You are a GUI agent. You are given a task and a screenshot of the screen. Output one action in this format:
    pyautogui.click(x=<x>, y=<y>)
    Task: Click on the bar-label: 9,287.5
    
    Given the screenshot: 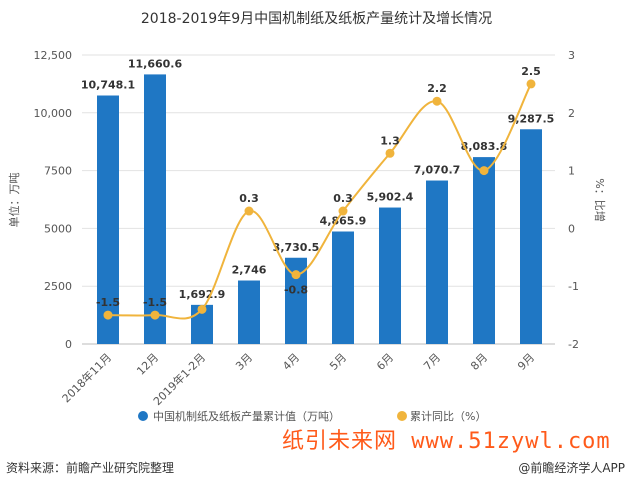 What is the action you would take?
    pyautogui.click(x=531, y=118)
    